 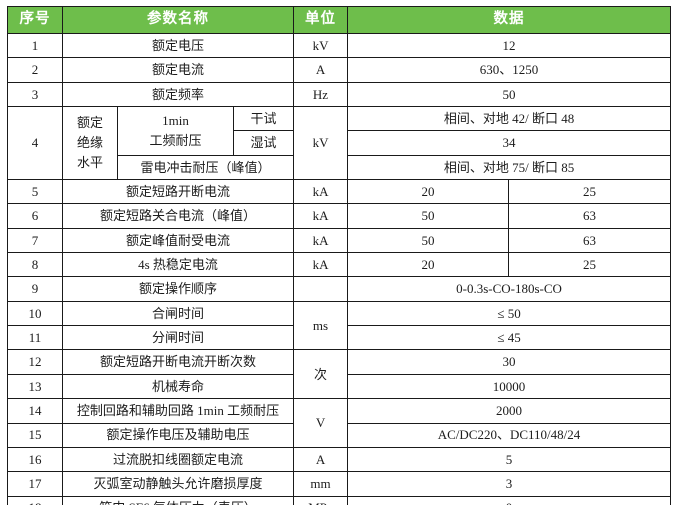 I want to click on value-cell: ≤ 45, so click(x=509, y=338).